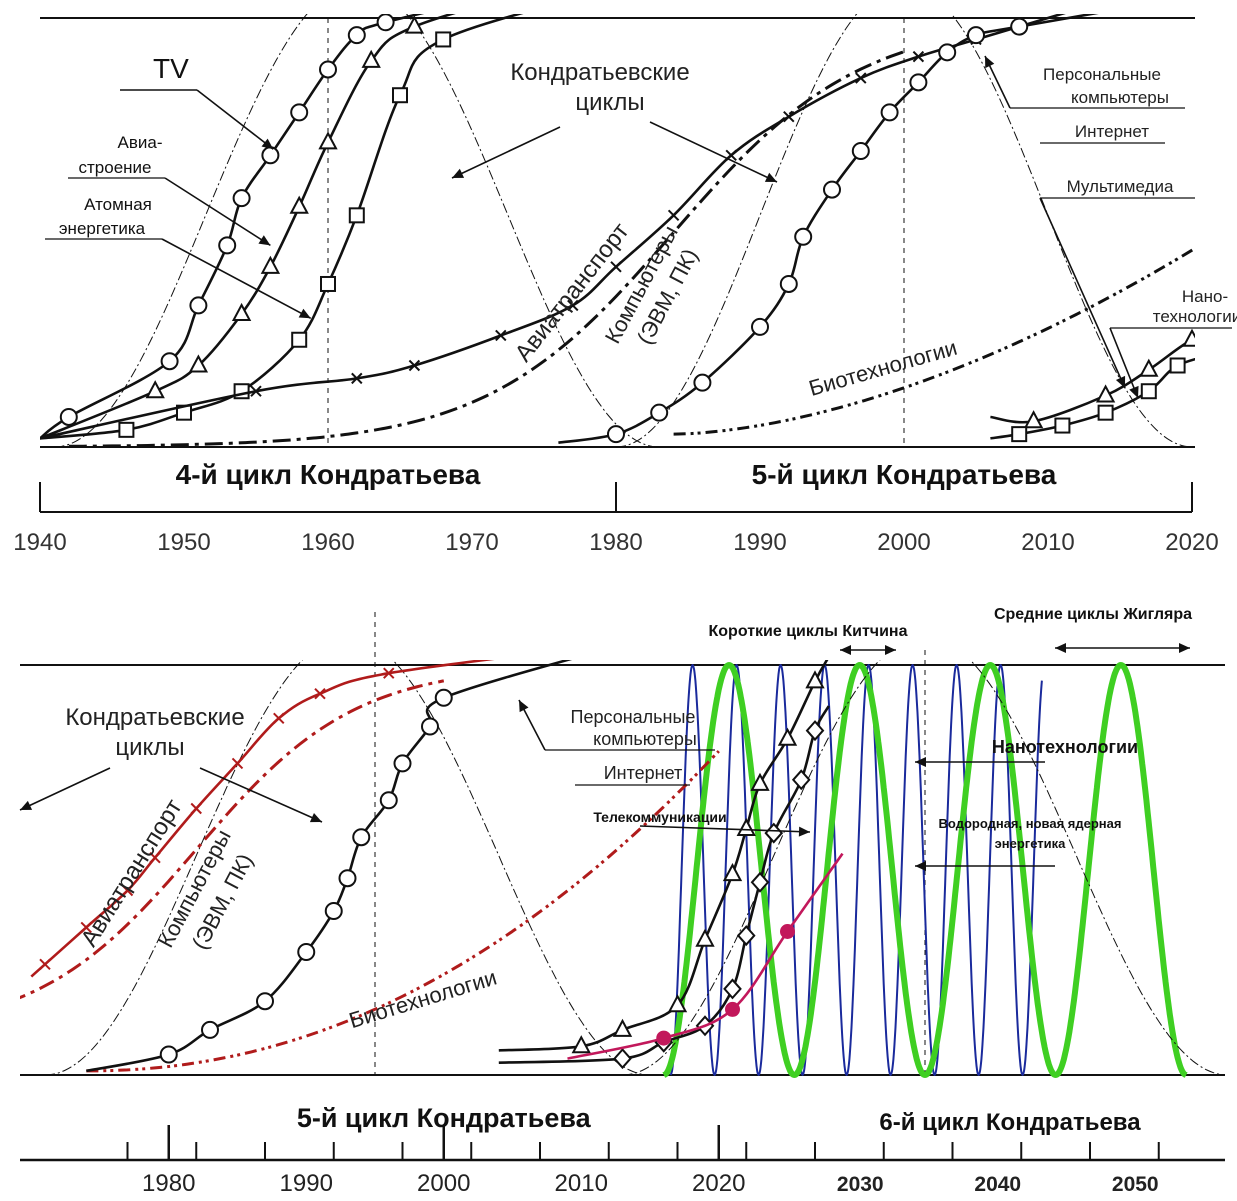  I want to click on multimedia-point, so click(1149, 367).